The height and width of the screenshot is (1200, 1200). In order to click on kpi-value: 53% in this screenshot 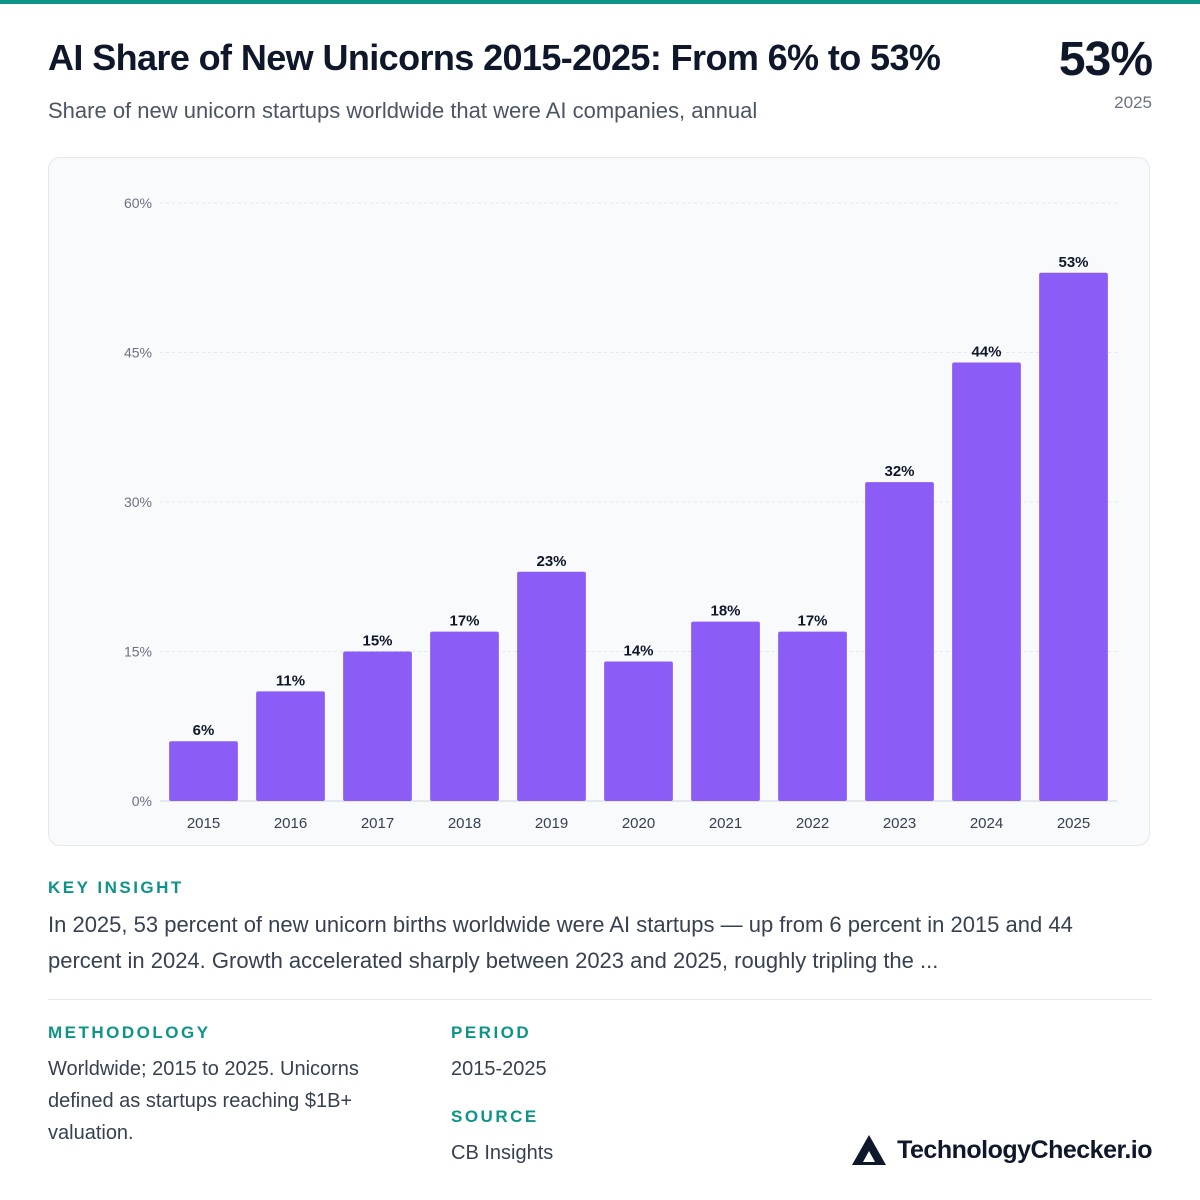, I will do `click(1105, 59)`.